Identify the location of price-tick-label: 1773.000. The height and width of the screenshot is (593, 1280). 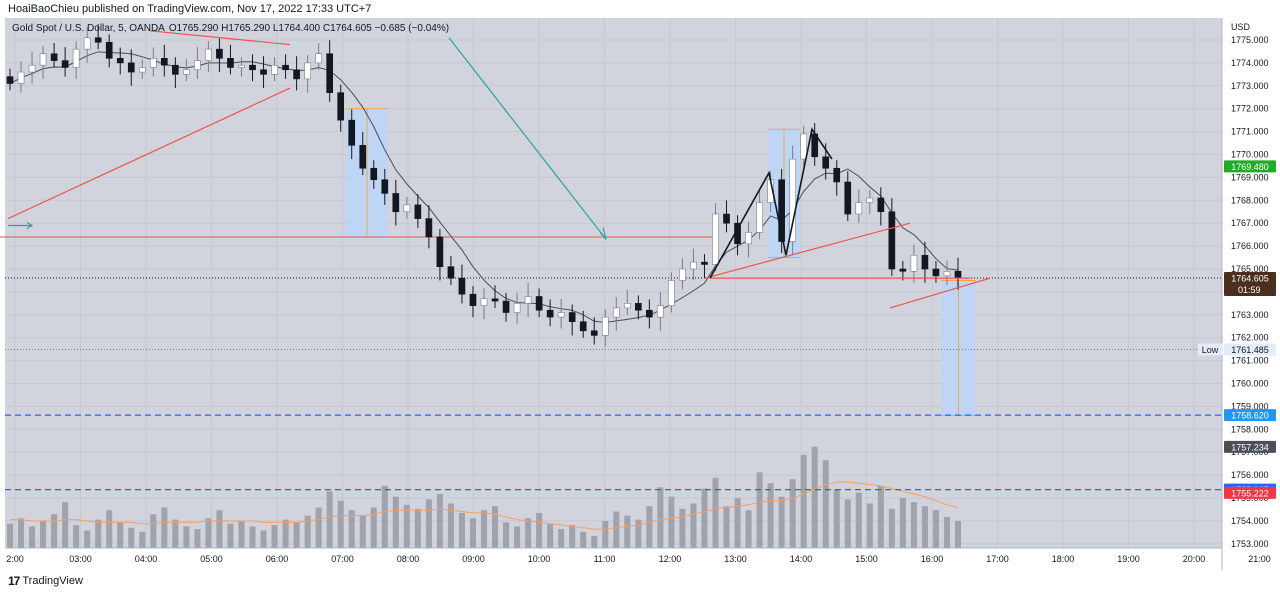
(1250, 86).